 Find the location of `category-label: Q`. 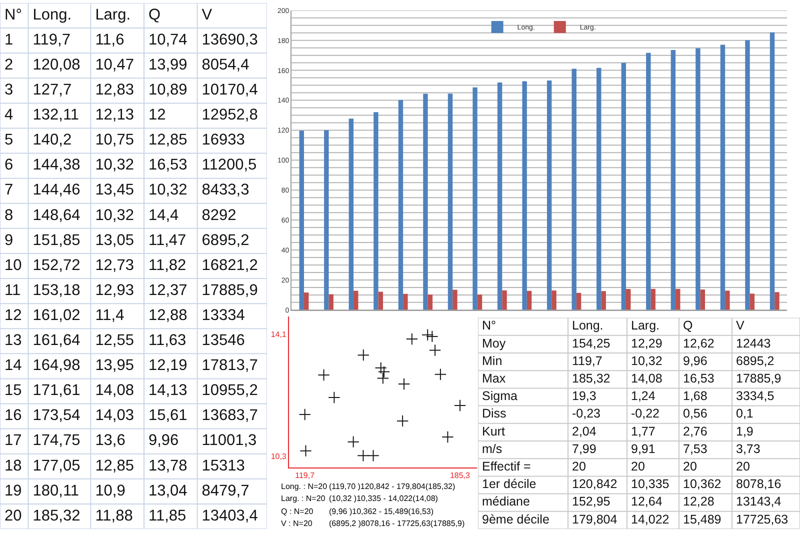

category-label: Q is located at coordinates (688, 325).